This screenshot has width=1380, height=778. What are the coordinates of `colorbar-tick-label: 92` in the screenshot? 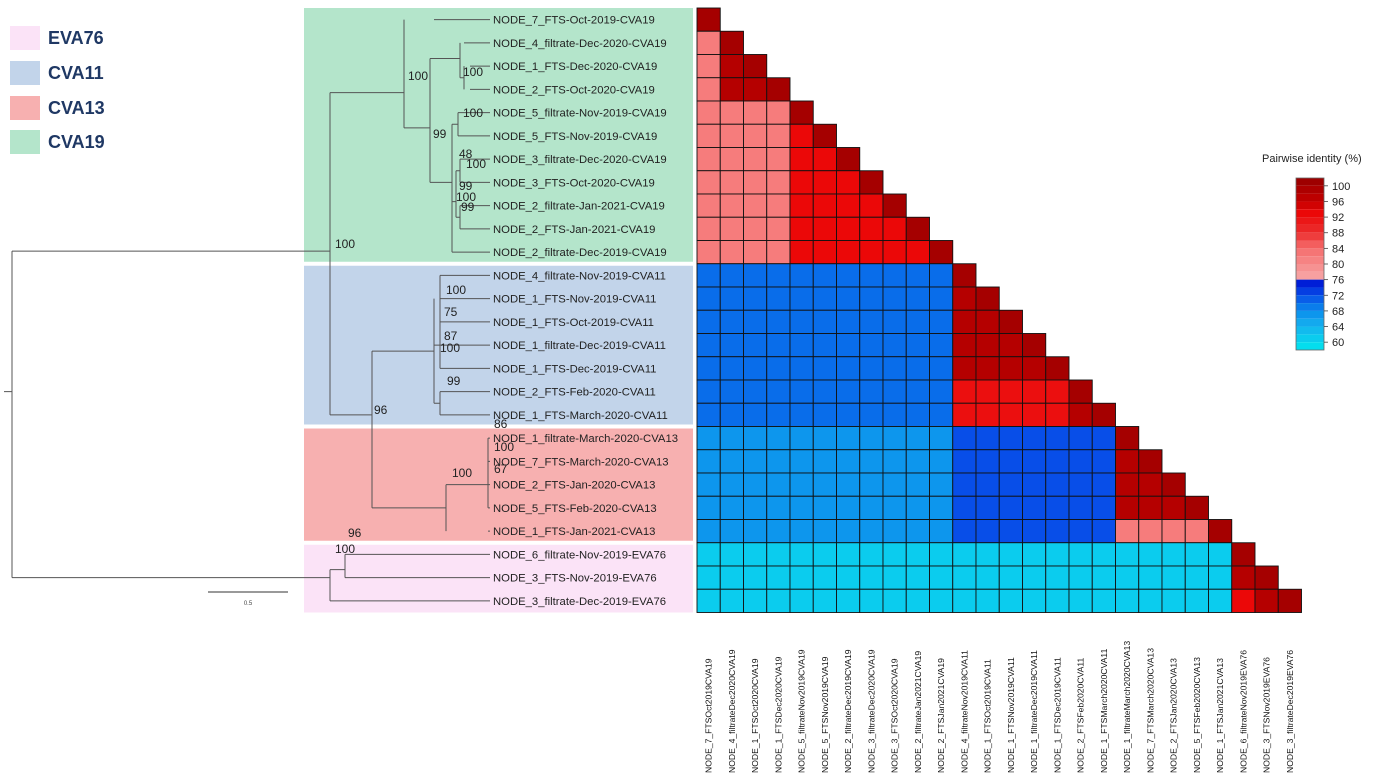 It's located at (1338, 218).